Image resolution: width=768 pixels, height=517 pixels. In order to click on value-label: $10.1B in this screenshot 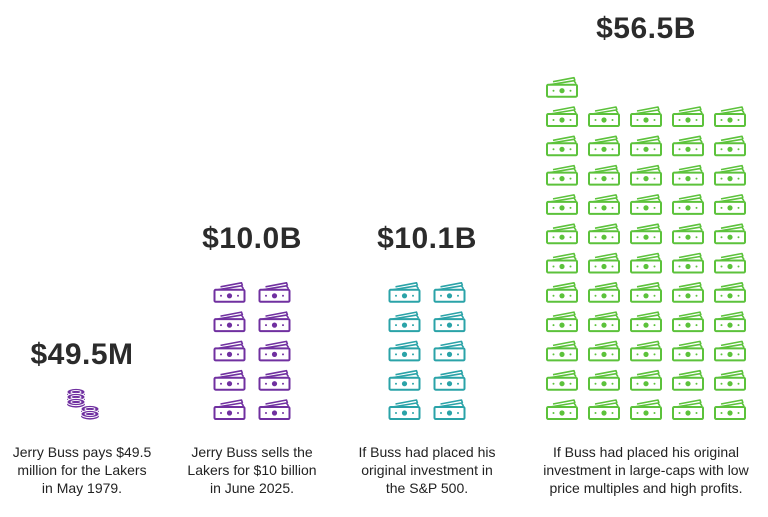, I will do `click(427, 238)`.